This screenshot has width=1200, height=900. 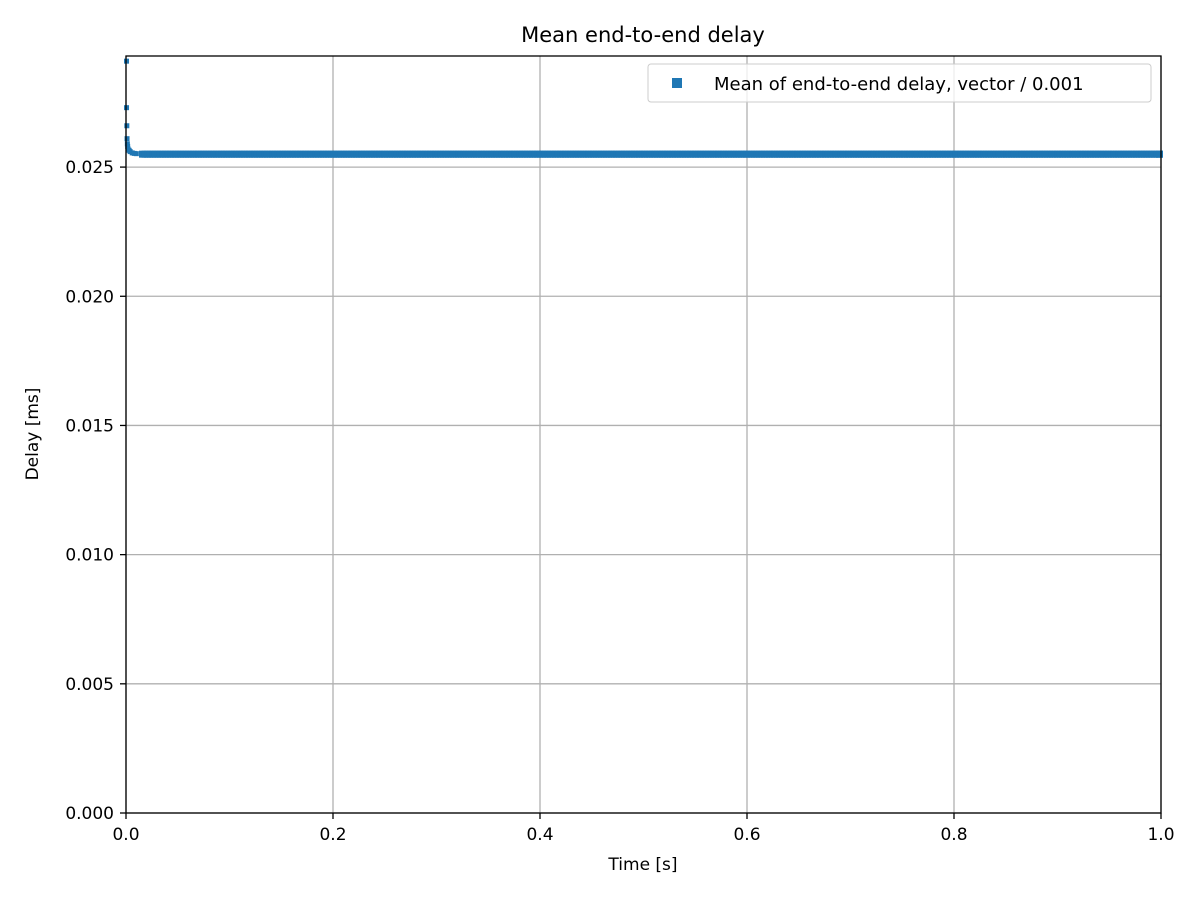 What do you see at coordinates (953, 835) in the screenshot?
I see `x-tick-label: 0.8` at bounding box center [953, 835].